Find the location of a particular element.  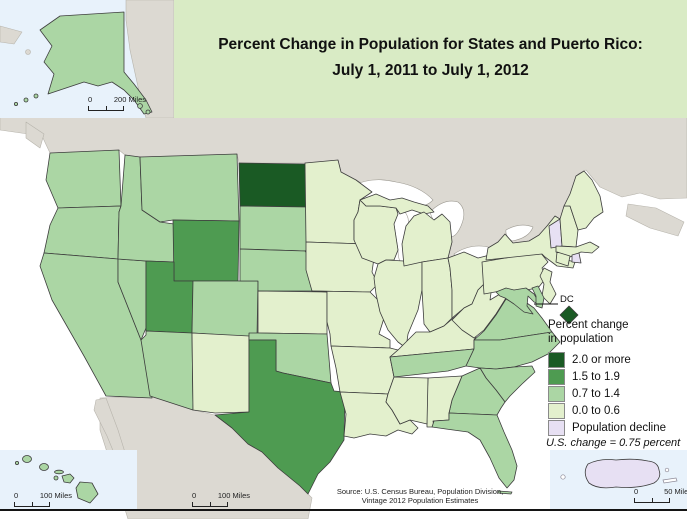

hawaii-inset: 0 100 Miles is located at coordinates (68, 480).